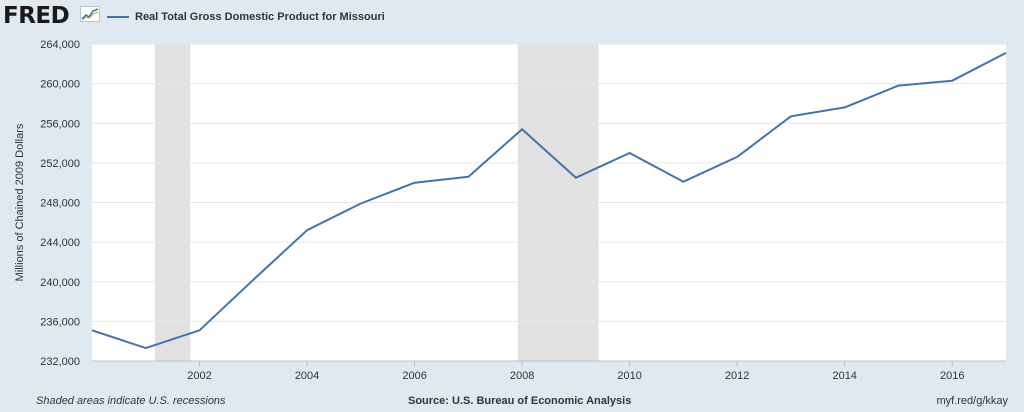 The width and height of the screenshot is (1024, 412). I want to click on y-tick-label: 264,000, so click(60, 45).